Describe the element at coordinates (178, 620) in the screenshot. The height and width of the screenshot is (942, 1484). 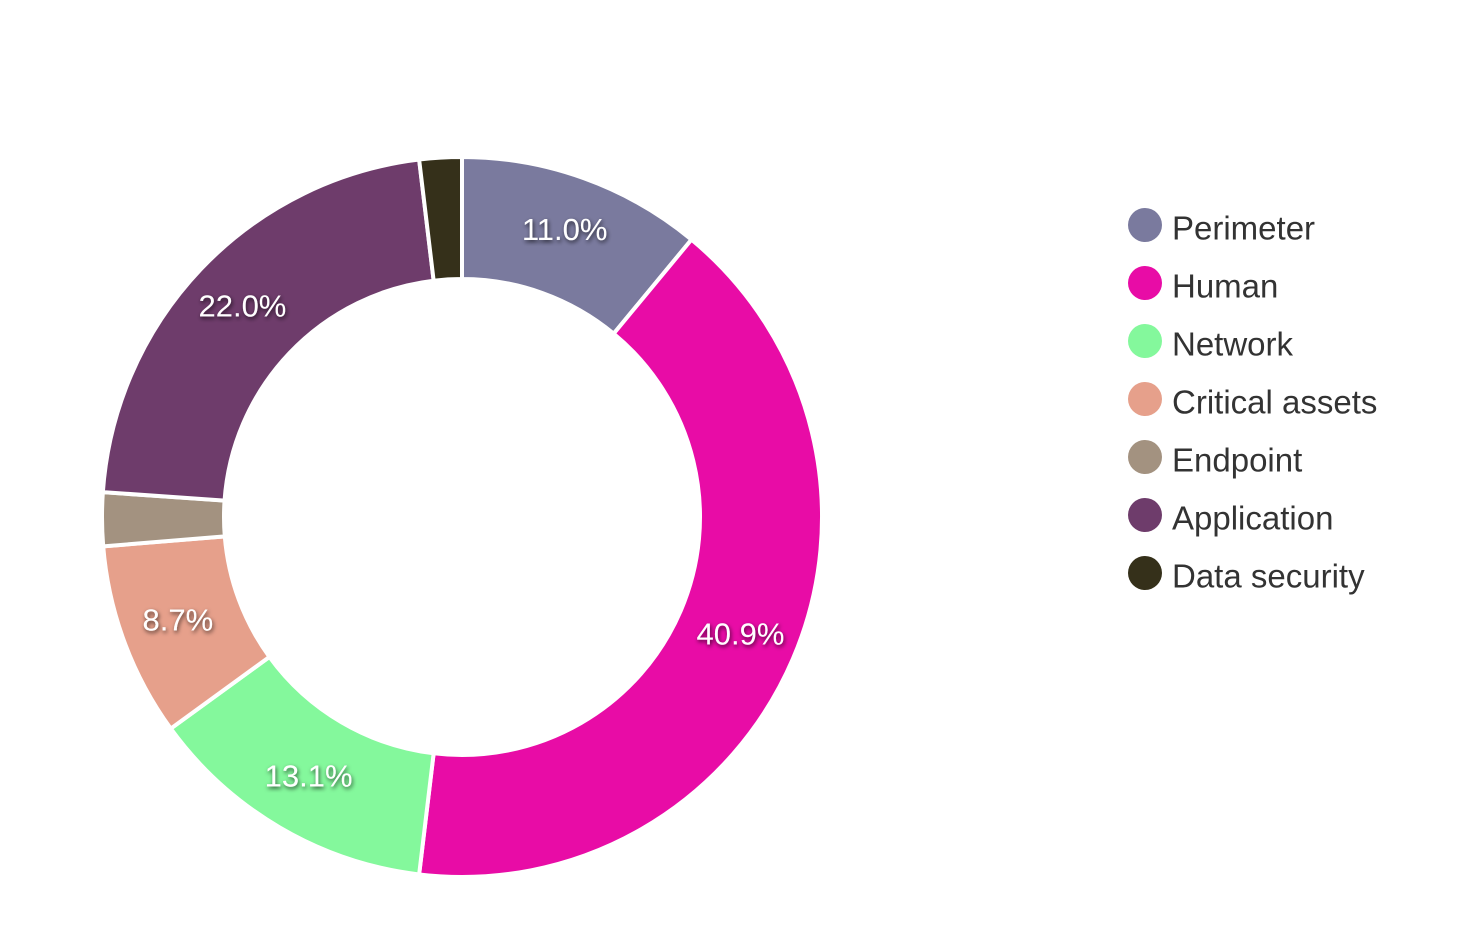
I see `value-label: 8.7%` at that location.